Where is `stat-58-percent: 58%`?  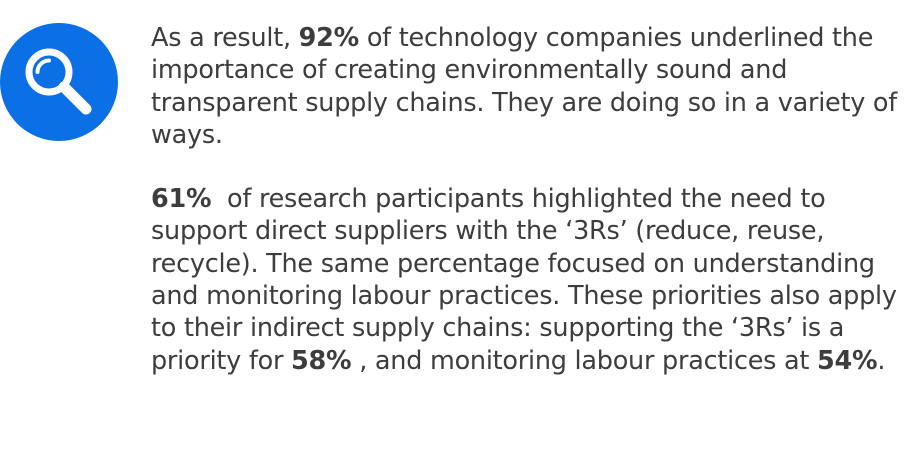 stat-58-percent: 58% is located at coordinates (321, 360).